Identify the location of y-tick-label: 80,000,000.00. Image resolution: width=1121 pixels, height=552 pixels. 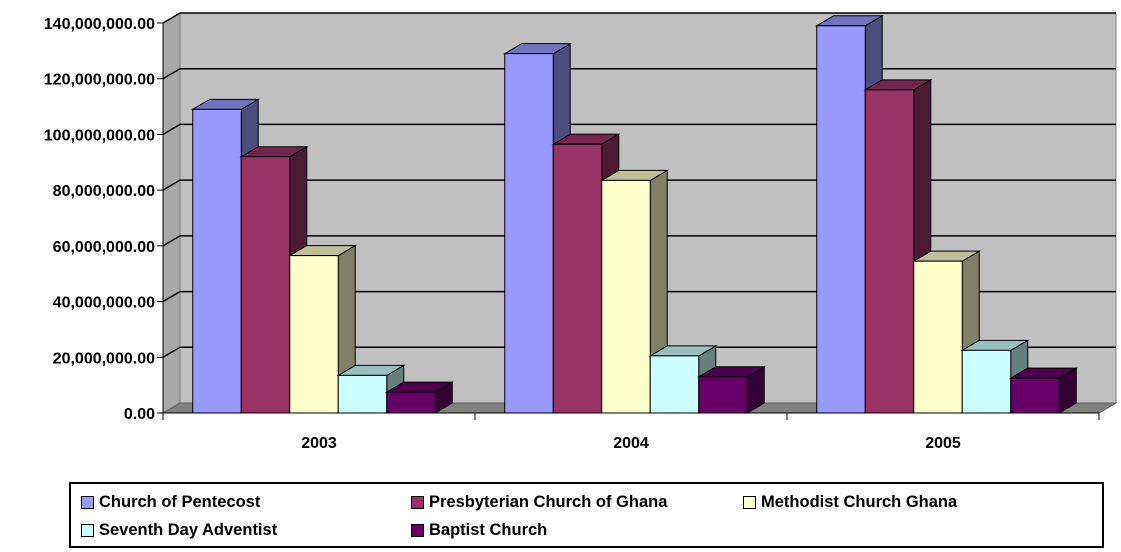
(104, 191).